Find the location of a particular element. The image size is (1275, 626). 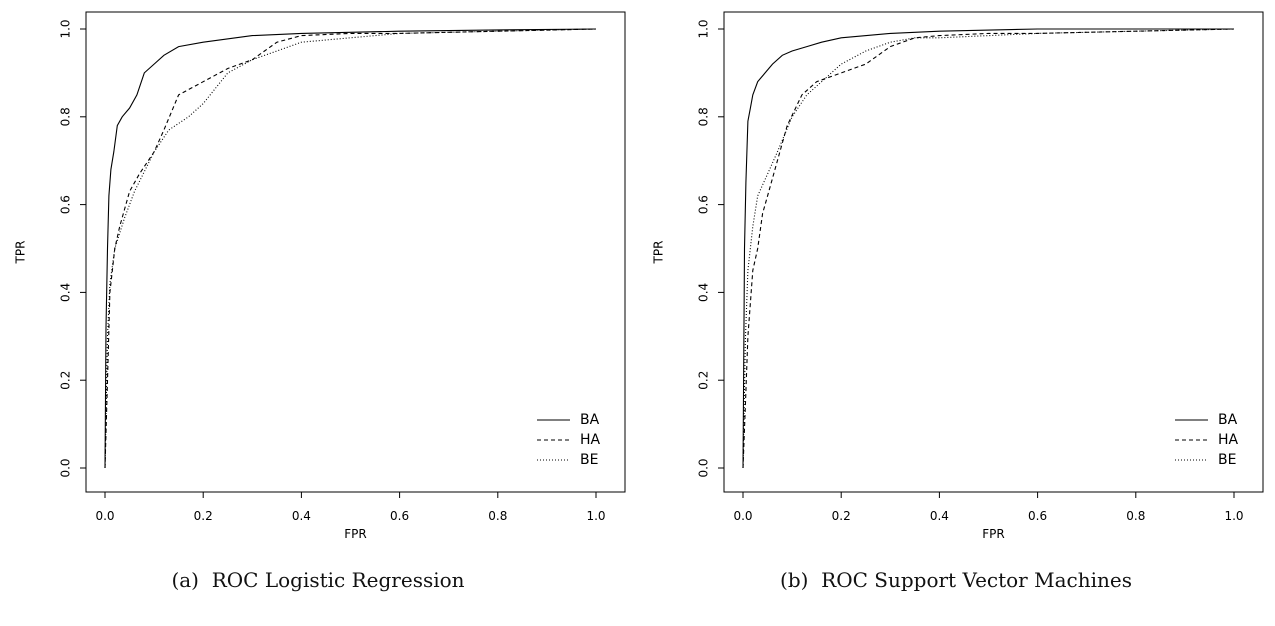

caption-text: ROC Logistic Regression is located at coordinates (338, 580).